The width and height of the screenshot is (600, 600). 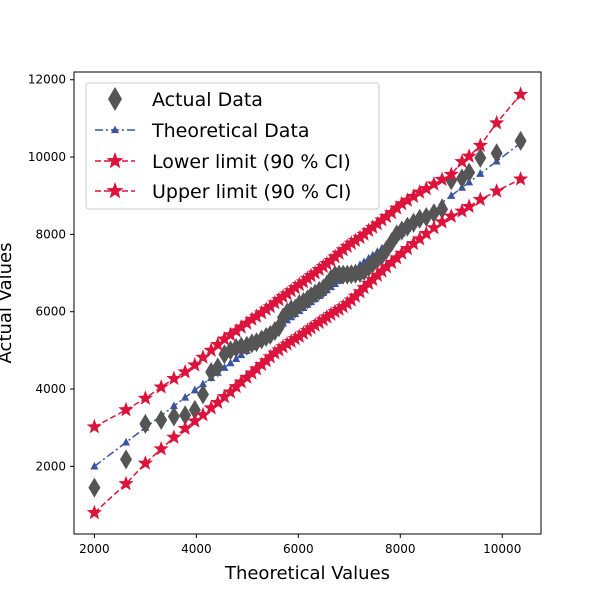 What do you see at coordinates (50, 312) in the screenshot?
I see `y-tick-label: 6000` at bounding box center [50, 312].